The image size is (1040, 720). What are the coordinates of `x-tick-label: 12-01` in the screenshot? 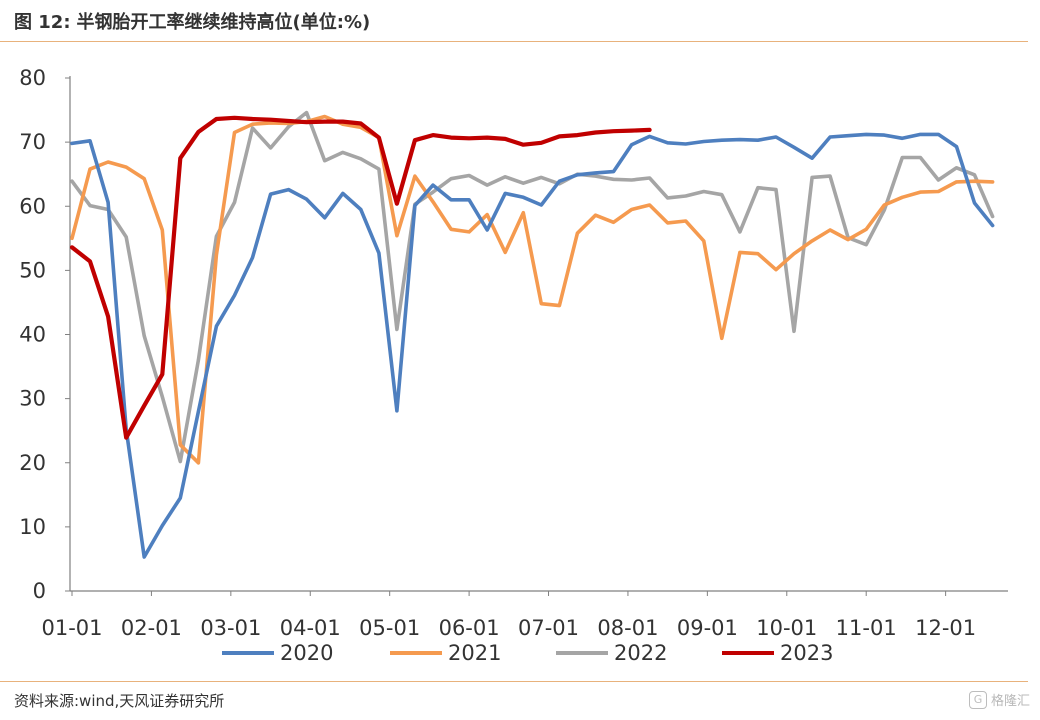 It's located at (945, 628).